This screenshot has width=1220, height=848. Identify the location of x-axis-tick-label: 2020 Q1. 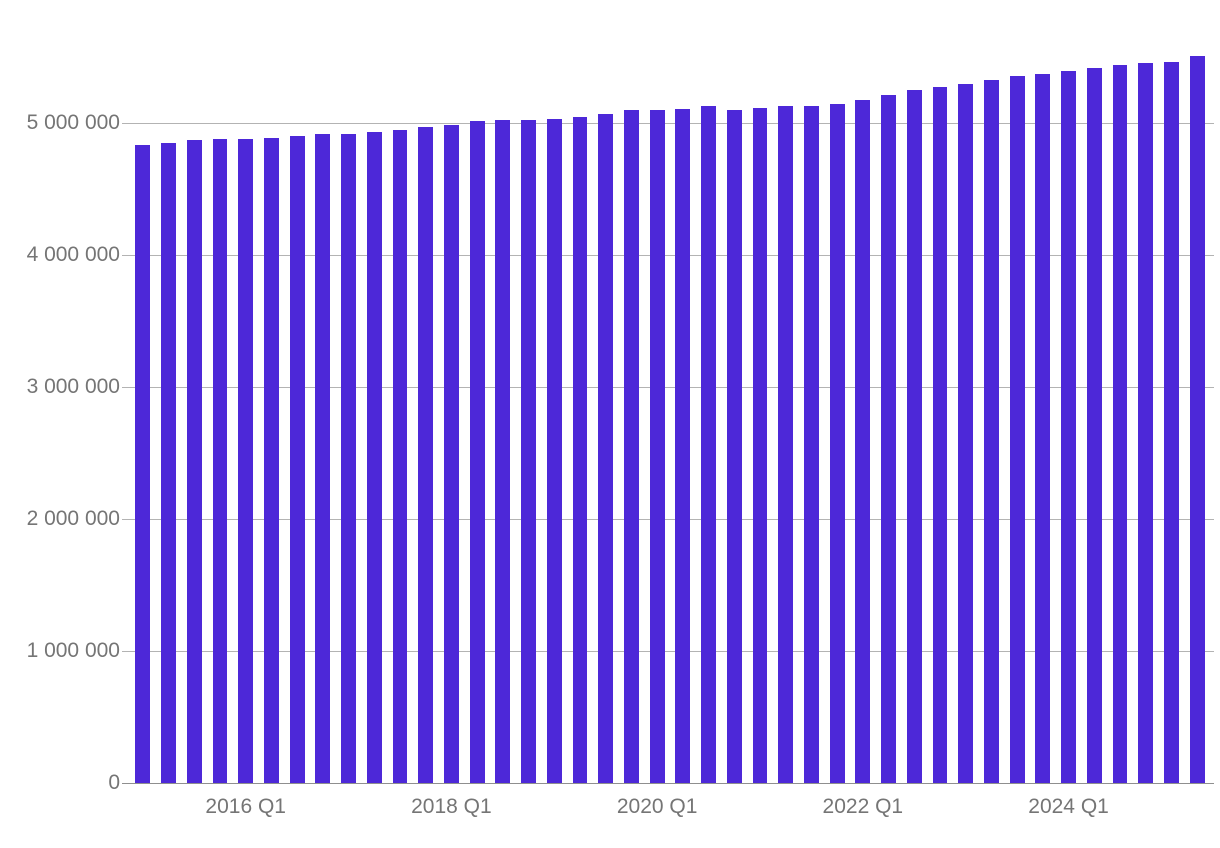
(657, 806).